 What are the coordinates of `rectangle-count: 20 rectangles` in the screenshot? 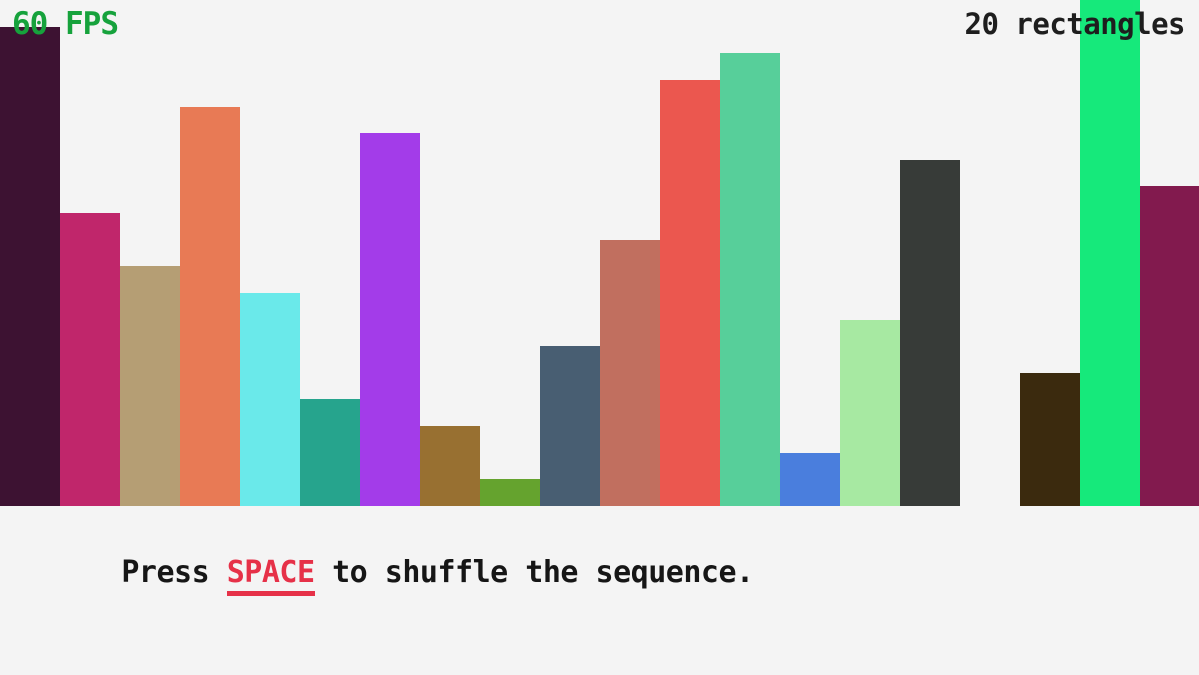 It's located at (1075, 24).